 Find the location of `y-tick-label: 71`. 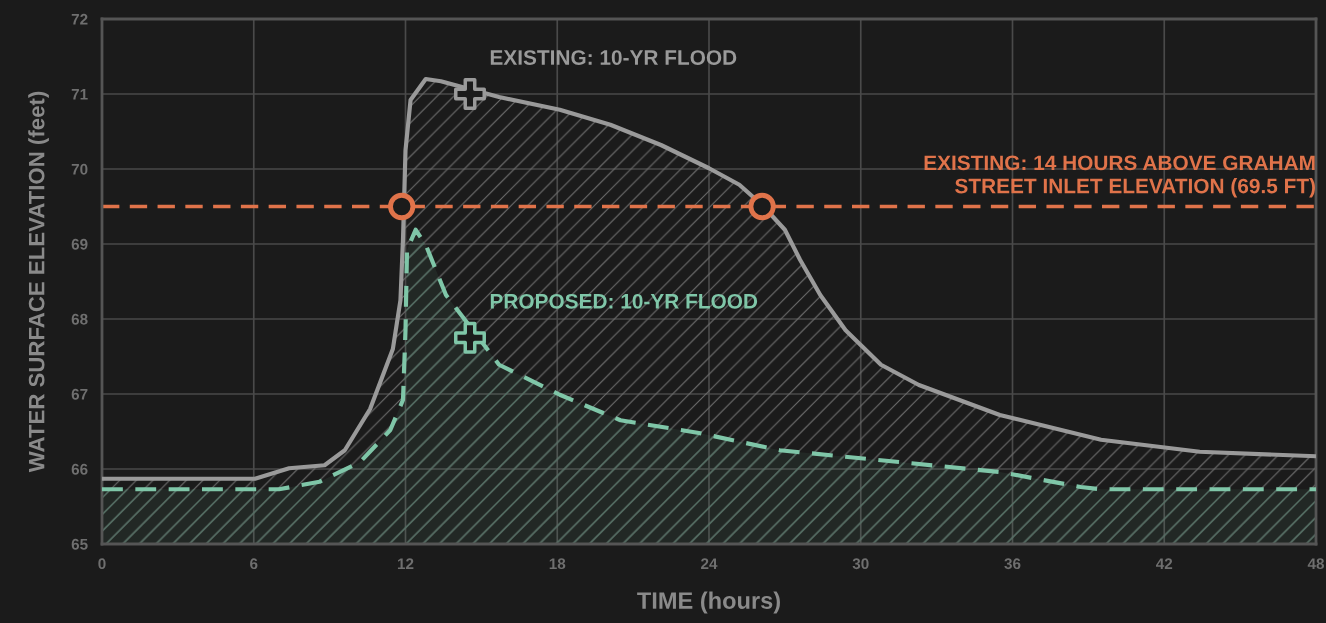

y-tick-label: 71 is located at coordinates (79, 94).